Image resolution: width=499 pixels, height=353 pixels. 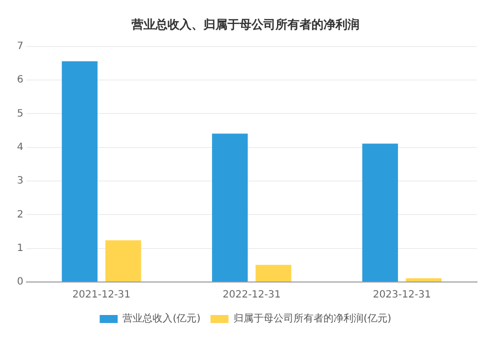 I want to click on y-tick-label: 0, so click(x=20, y=282).